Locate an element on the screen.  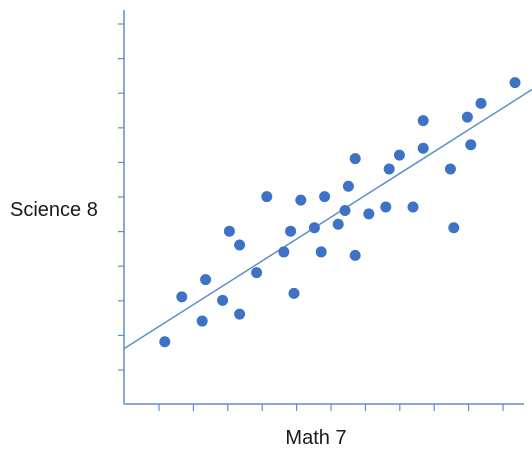
y-axis-label: Science 8 is located at coordinates (54, 210).